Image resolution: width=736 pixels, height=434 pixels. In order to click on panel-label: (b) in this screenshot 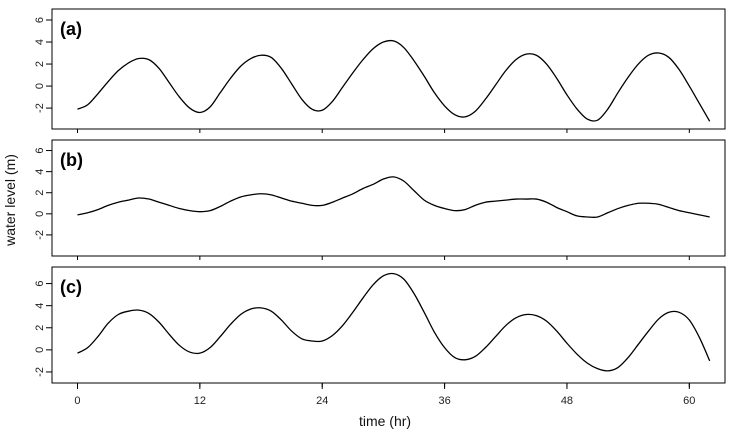, I will do `click(71, 160)`.